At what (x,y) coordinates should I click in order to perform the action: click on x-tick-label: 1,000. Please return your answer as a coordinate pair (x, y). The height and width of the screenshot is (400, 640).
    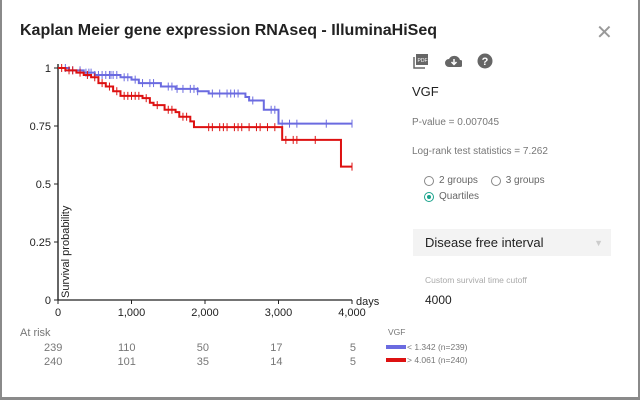
    Looking at the image, I should click on (132, 313).